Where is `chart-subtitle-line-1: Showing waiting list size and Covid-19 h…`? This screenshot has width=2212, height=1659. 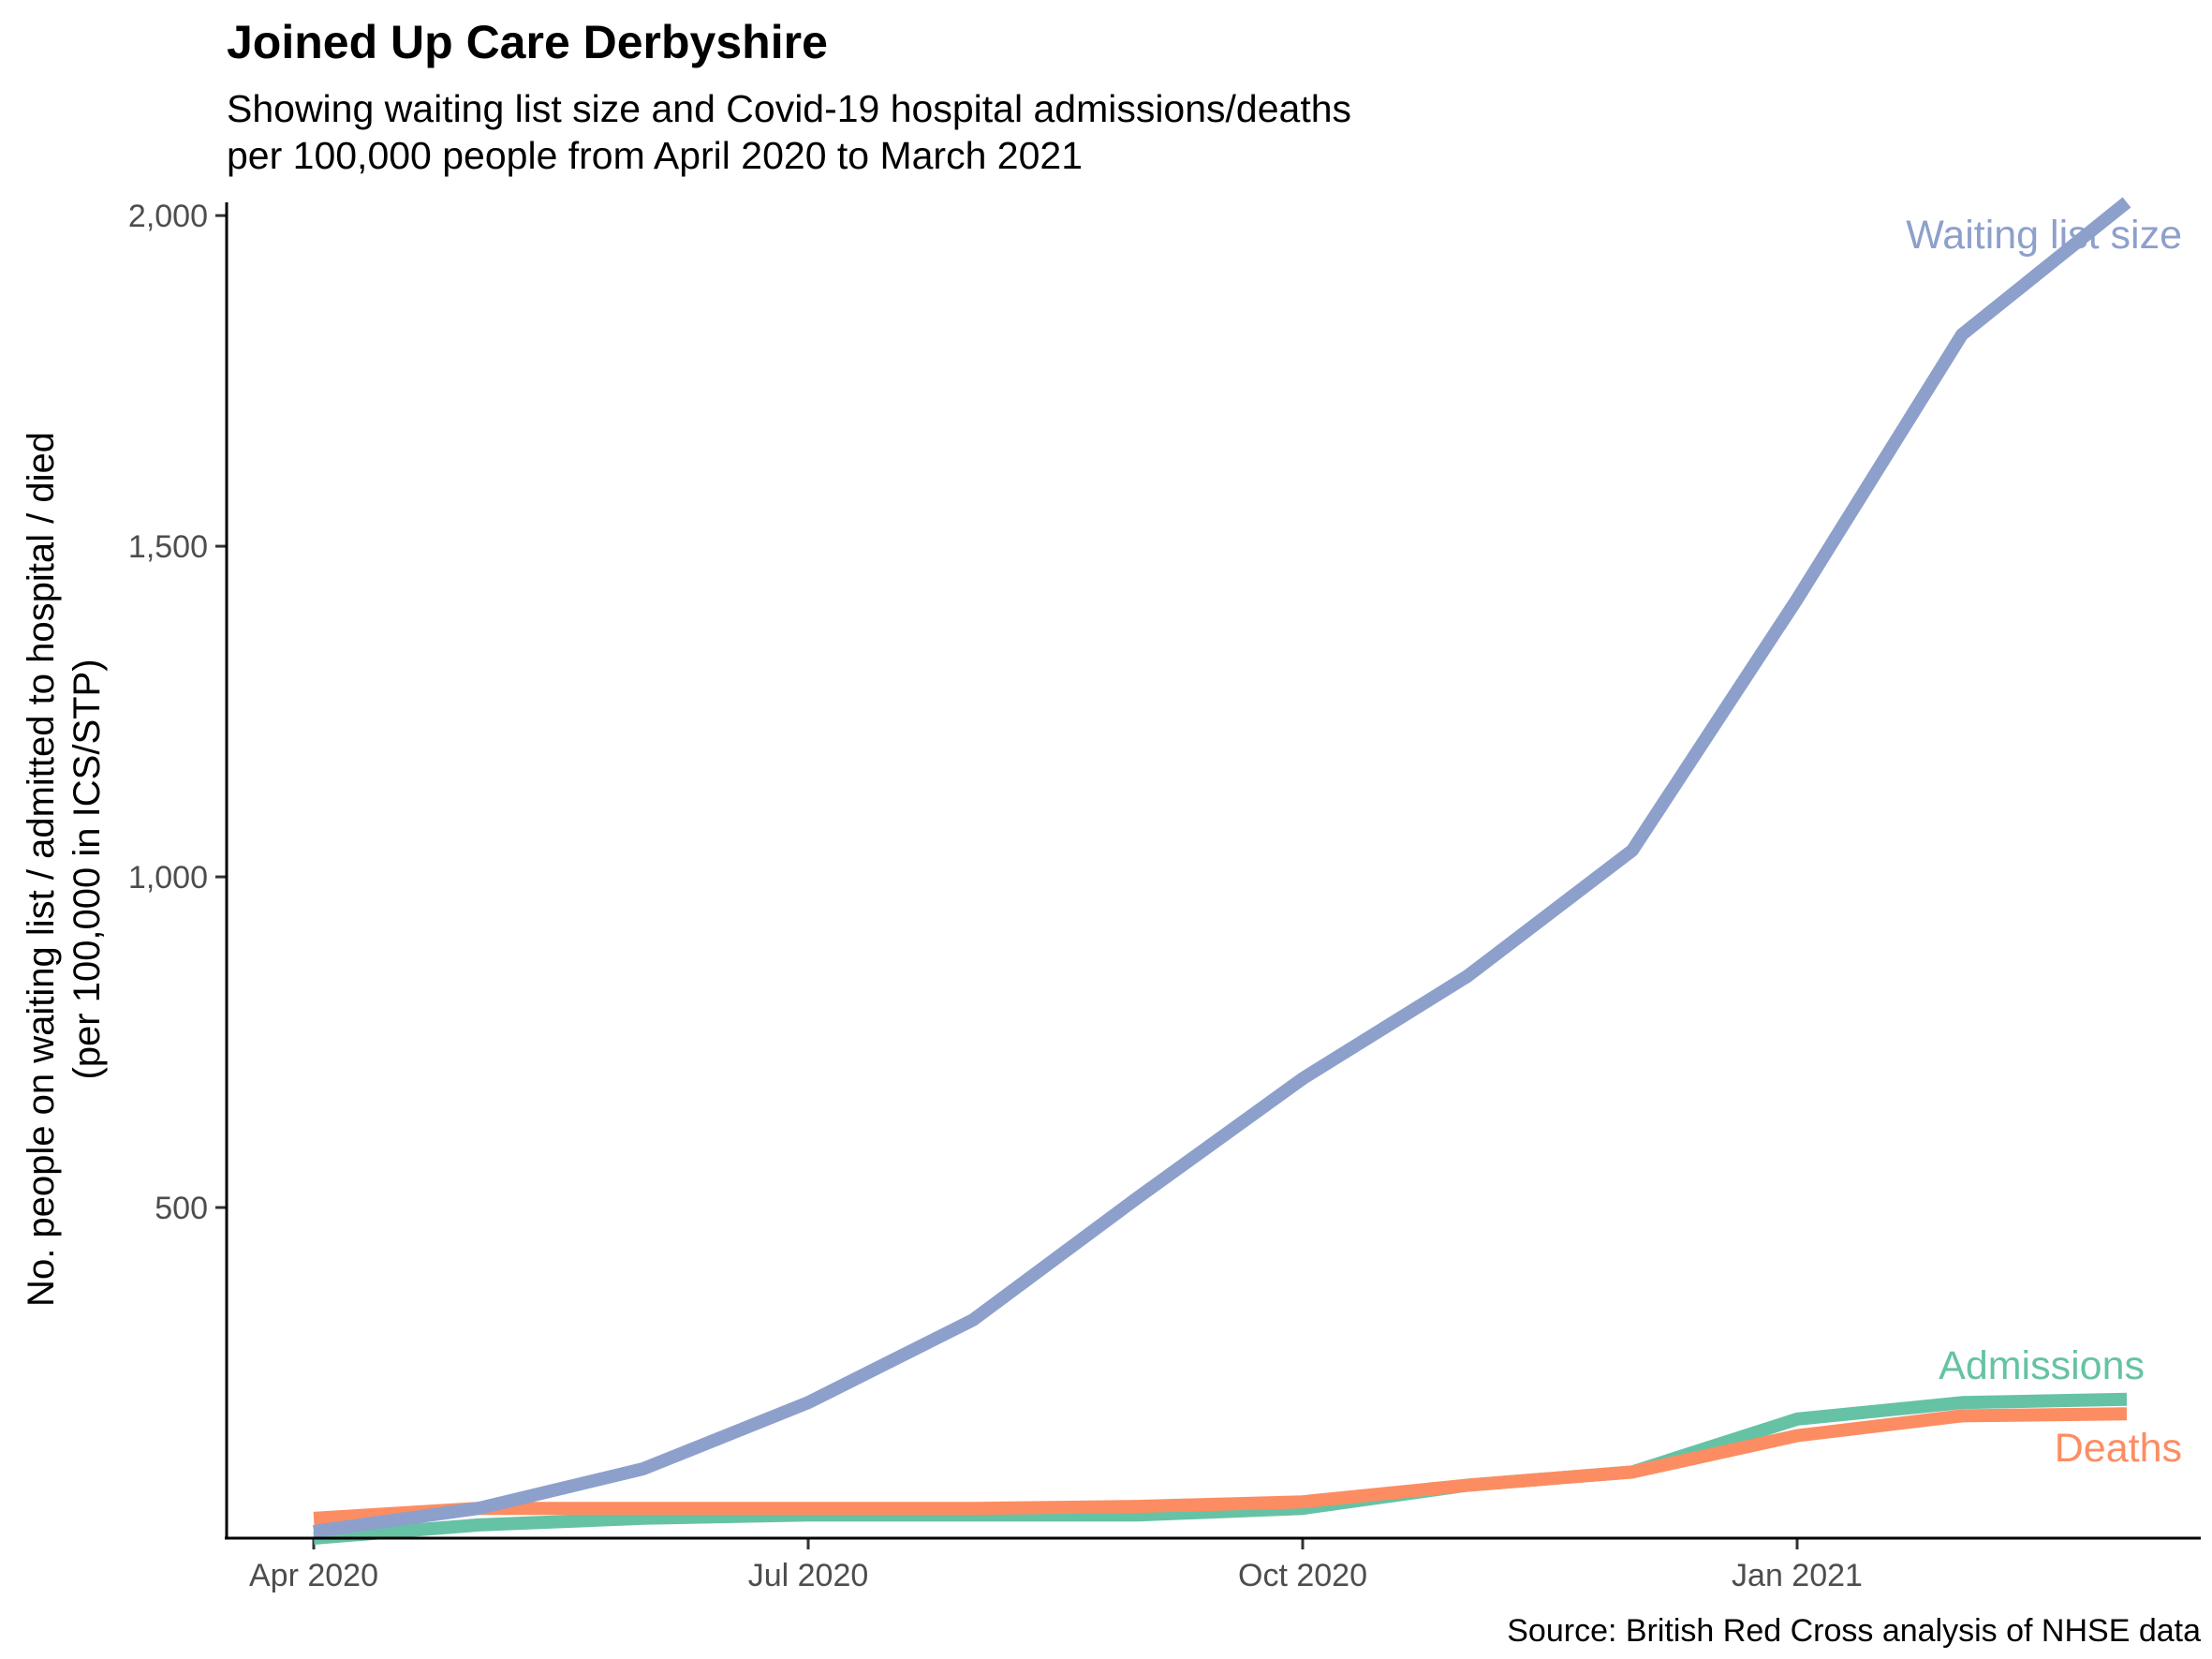 chart-subtitle-line-1: Showing waiting list size and Covid-19 h… is located at coordinates (789, 108).